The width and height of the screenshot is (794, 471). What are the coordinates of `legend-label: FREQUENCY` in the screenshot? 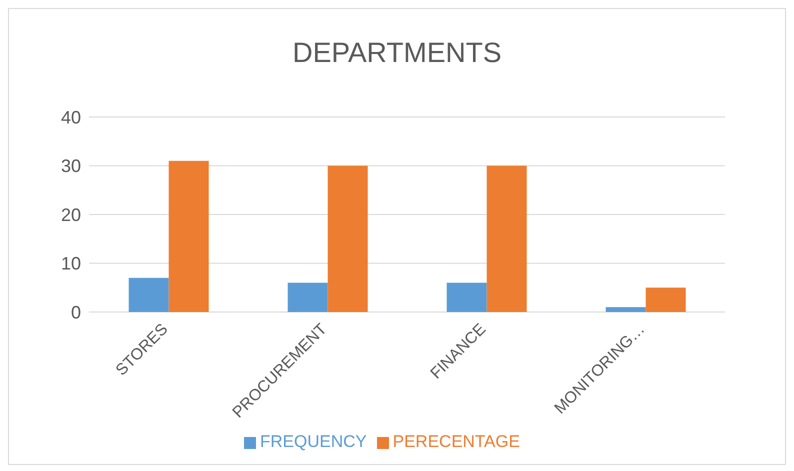 It's located at (313, 441).